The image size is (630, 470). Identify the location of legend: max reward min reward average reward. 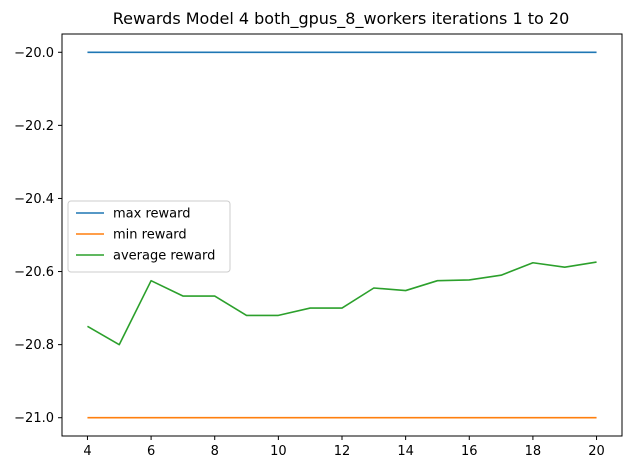
(149, 236).